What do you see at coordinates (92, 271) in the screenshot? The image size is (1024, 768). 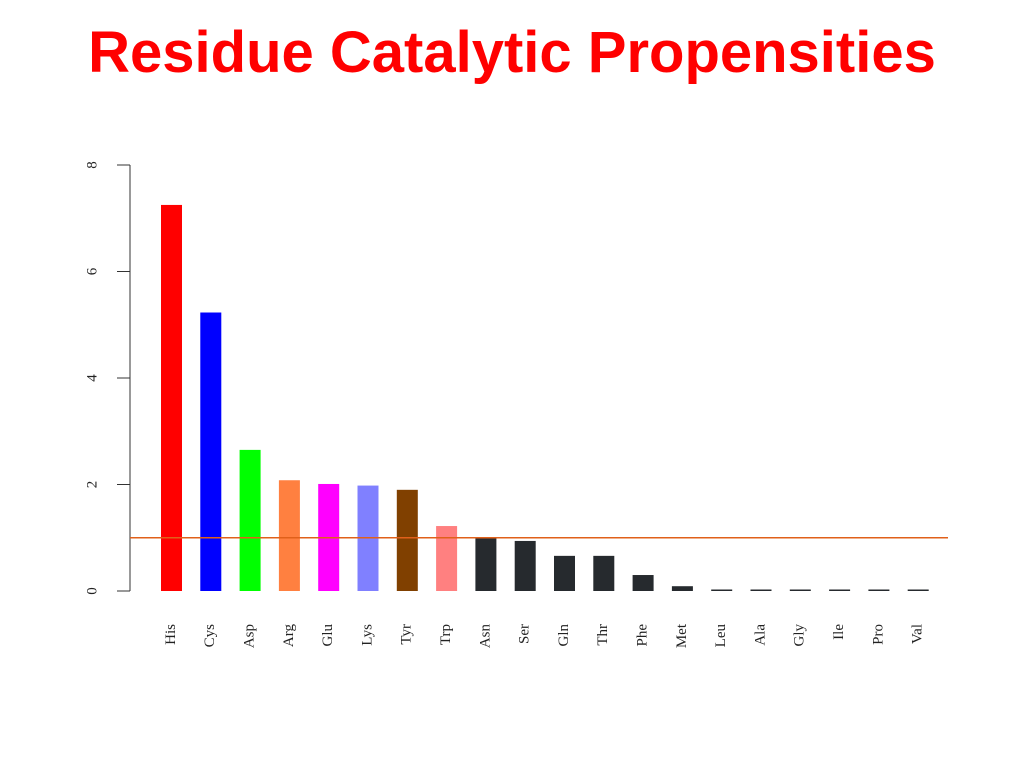 I see `y-tick-label: 6` at bounding box center [92, 271].